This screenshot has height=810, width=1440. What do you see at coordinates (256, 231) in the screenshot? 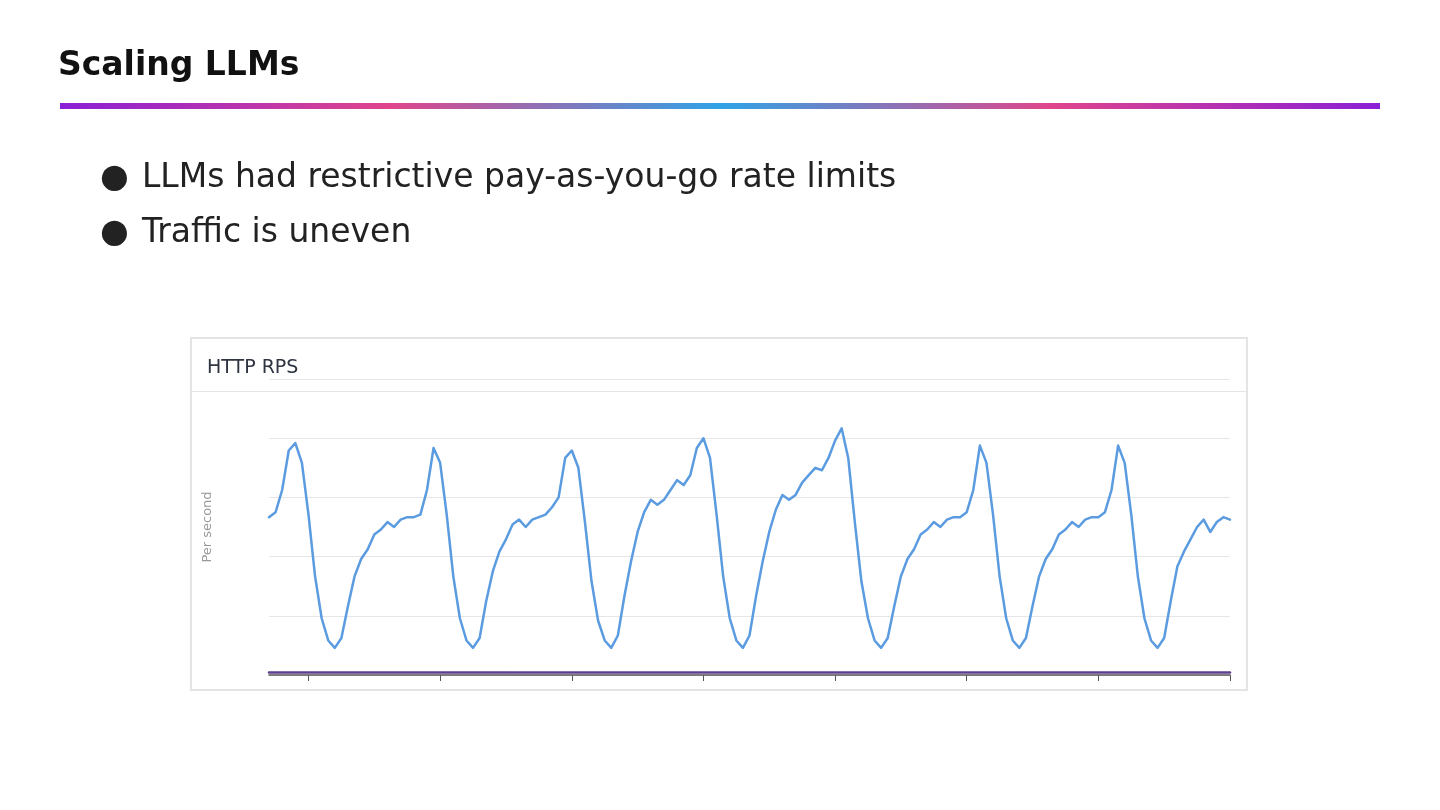
I see `text: ● Traffic is uneven` at bounding box center [256, 231].